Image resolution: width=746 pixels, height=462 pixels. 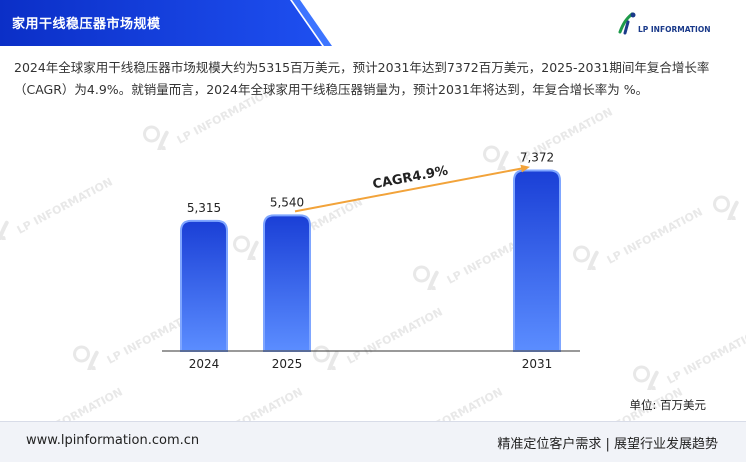 What do you see at coordinates (204, 208) in the screenshot?
I see `value-label-2024: 5,315` at bounding box center [204, 208].